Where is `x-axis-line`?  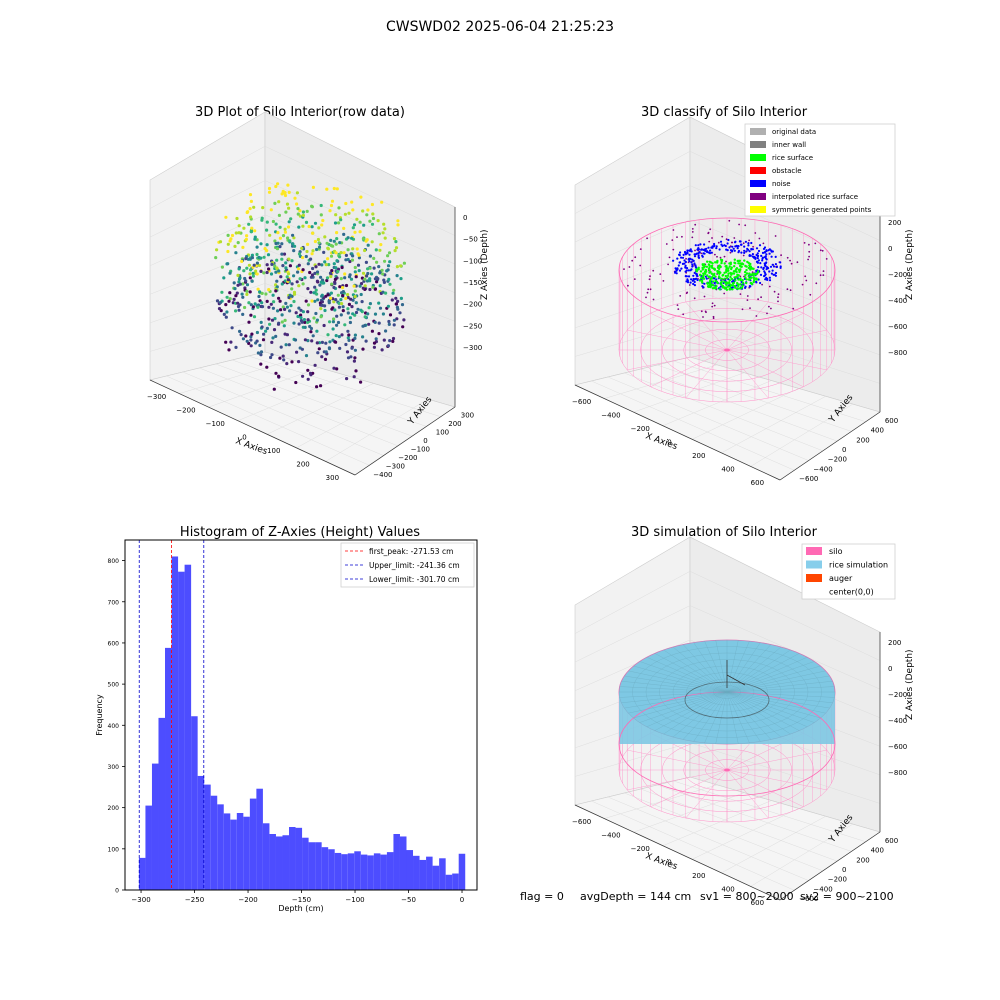 x-axis-line is located at coordinates (252, 427).